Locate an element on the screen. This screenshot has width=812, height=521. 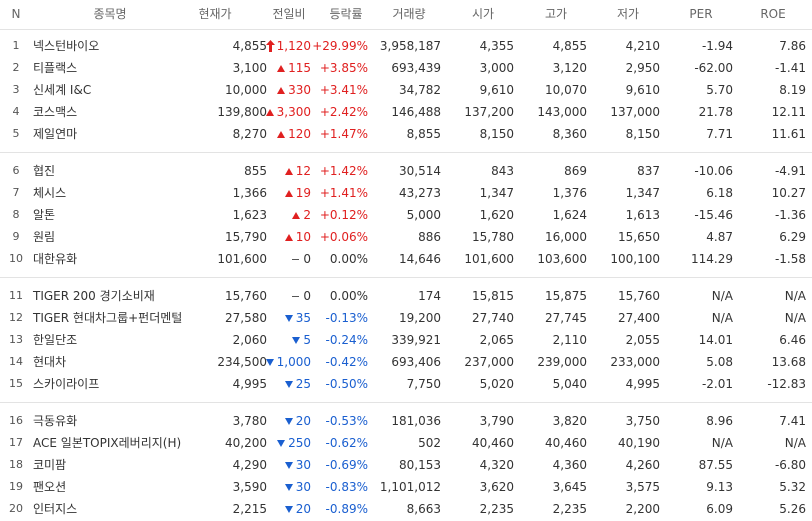
stock-name: 코스맥스 is located at coordinates (55, 112).